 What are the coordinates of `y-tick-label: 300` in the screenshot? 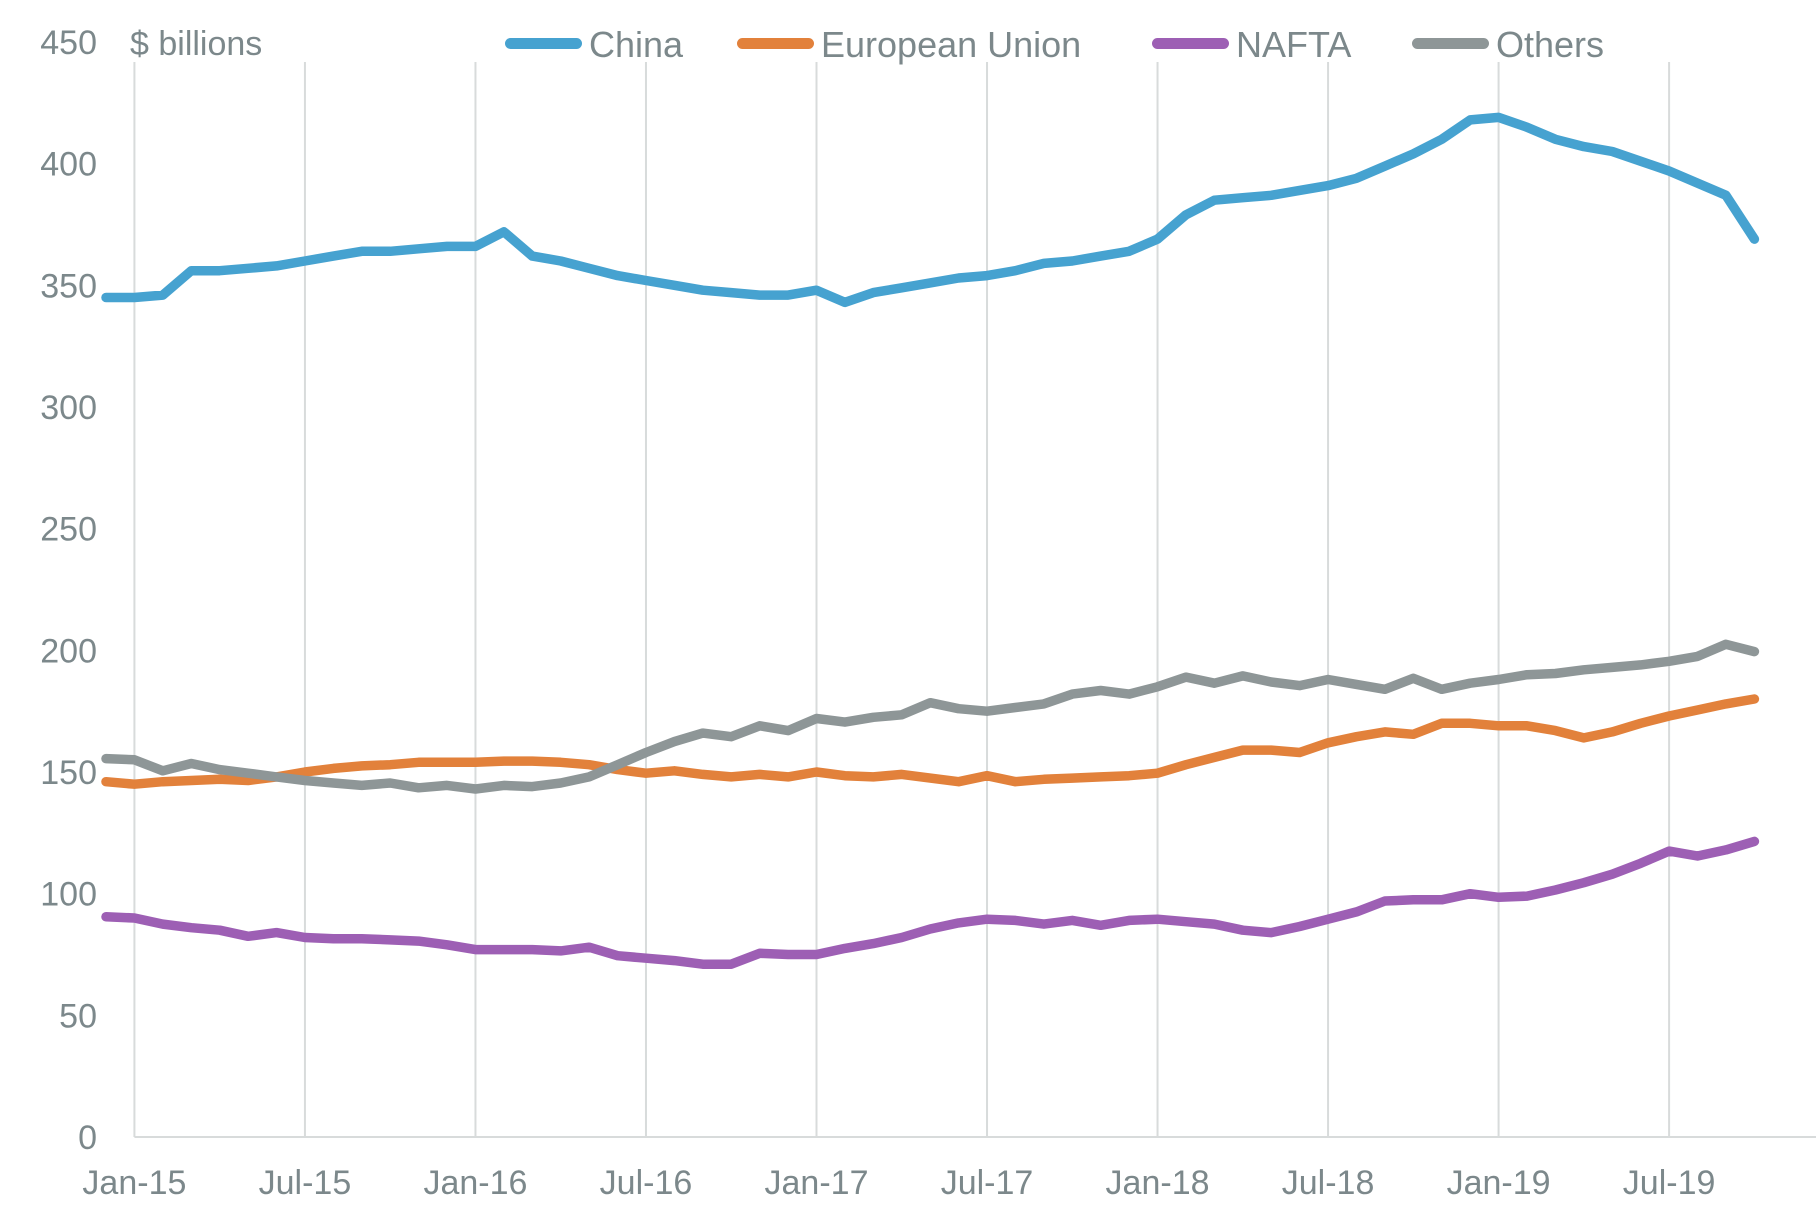 It's located at (68, 408).